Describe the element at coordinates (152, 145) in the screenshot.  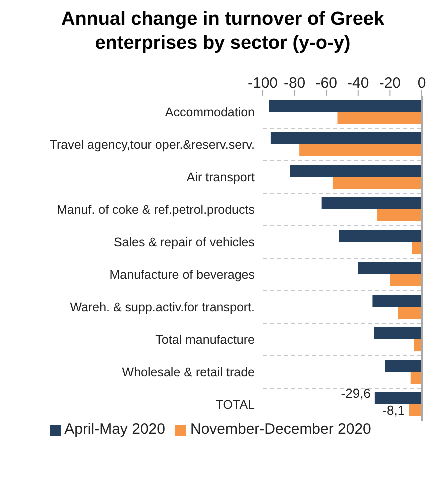
I see `y-tick-label: Travel agency,tour oper.&reserv.serv.` at that location.